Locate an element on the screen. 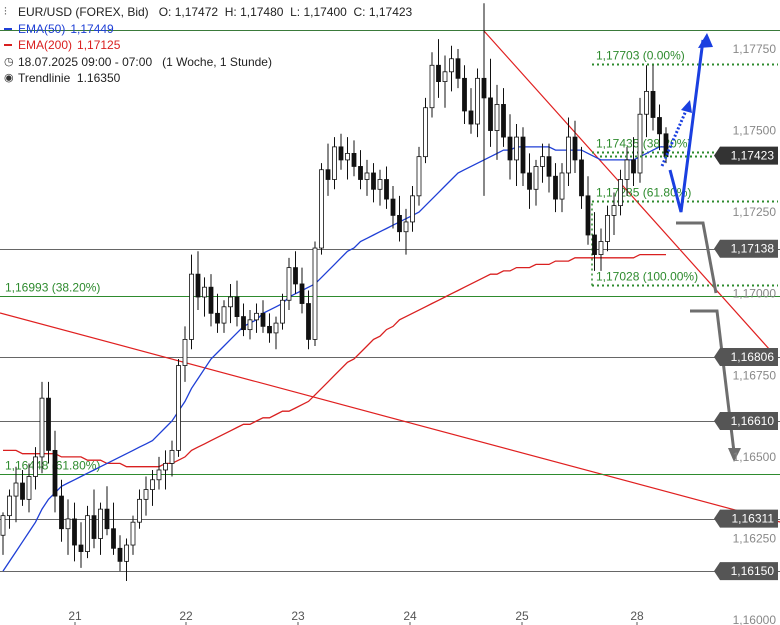 This screenshot has height=625, width=780. x-tick-label: 28 is located at coordinates (637, 616).